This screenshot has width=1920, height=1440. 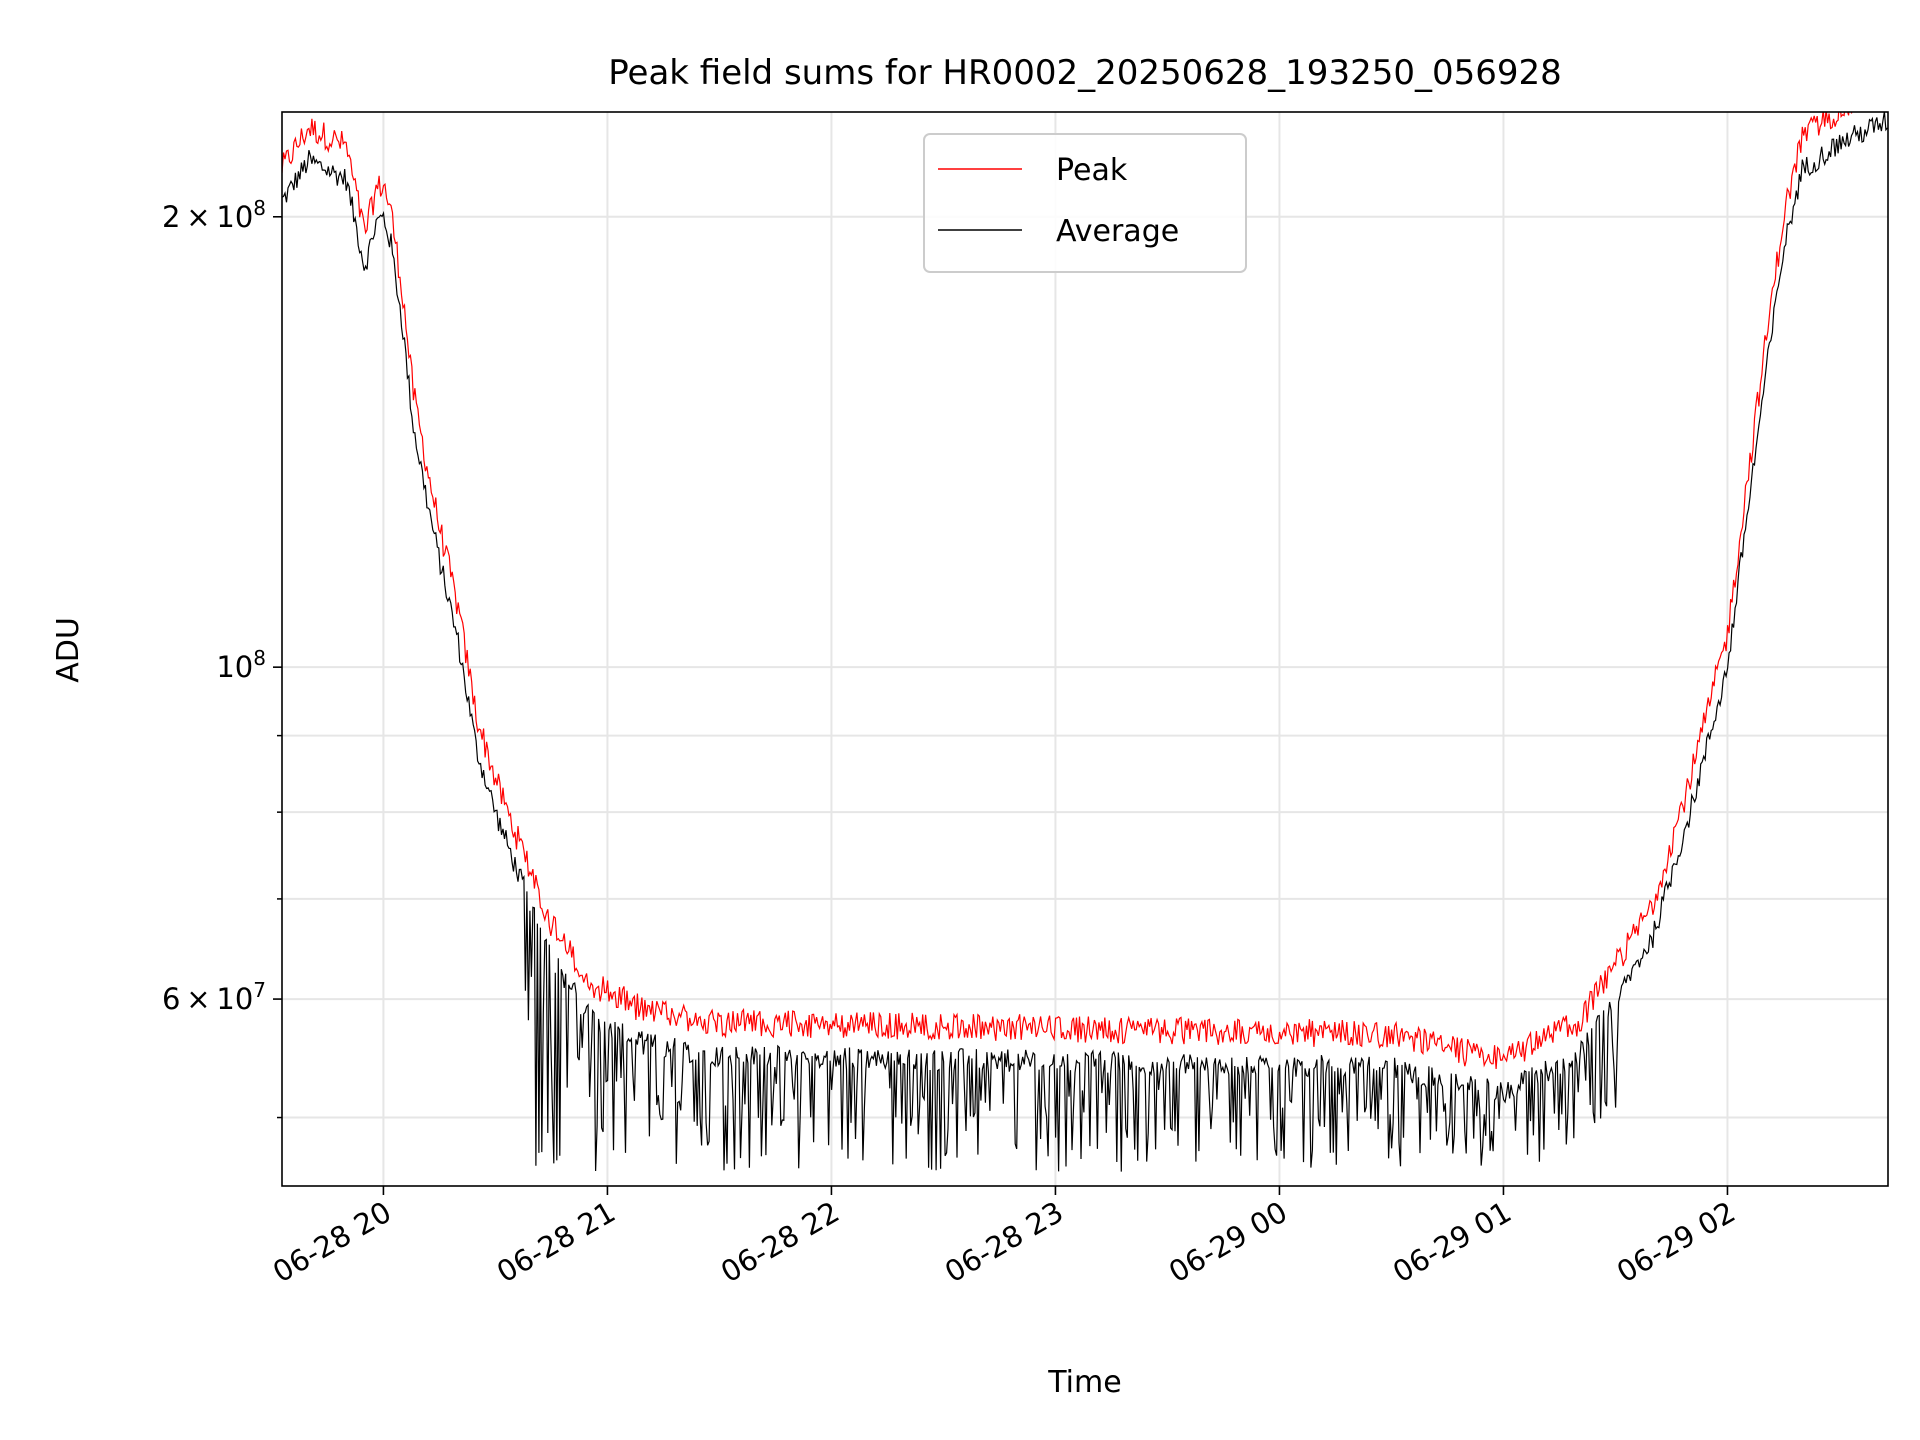 I want to click on y-tick-label: 2 × 108, so click(x=214, y=215).